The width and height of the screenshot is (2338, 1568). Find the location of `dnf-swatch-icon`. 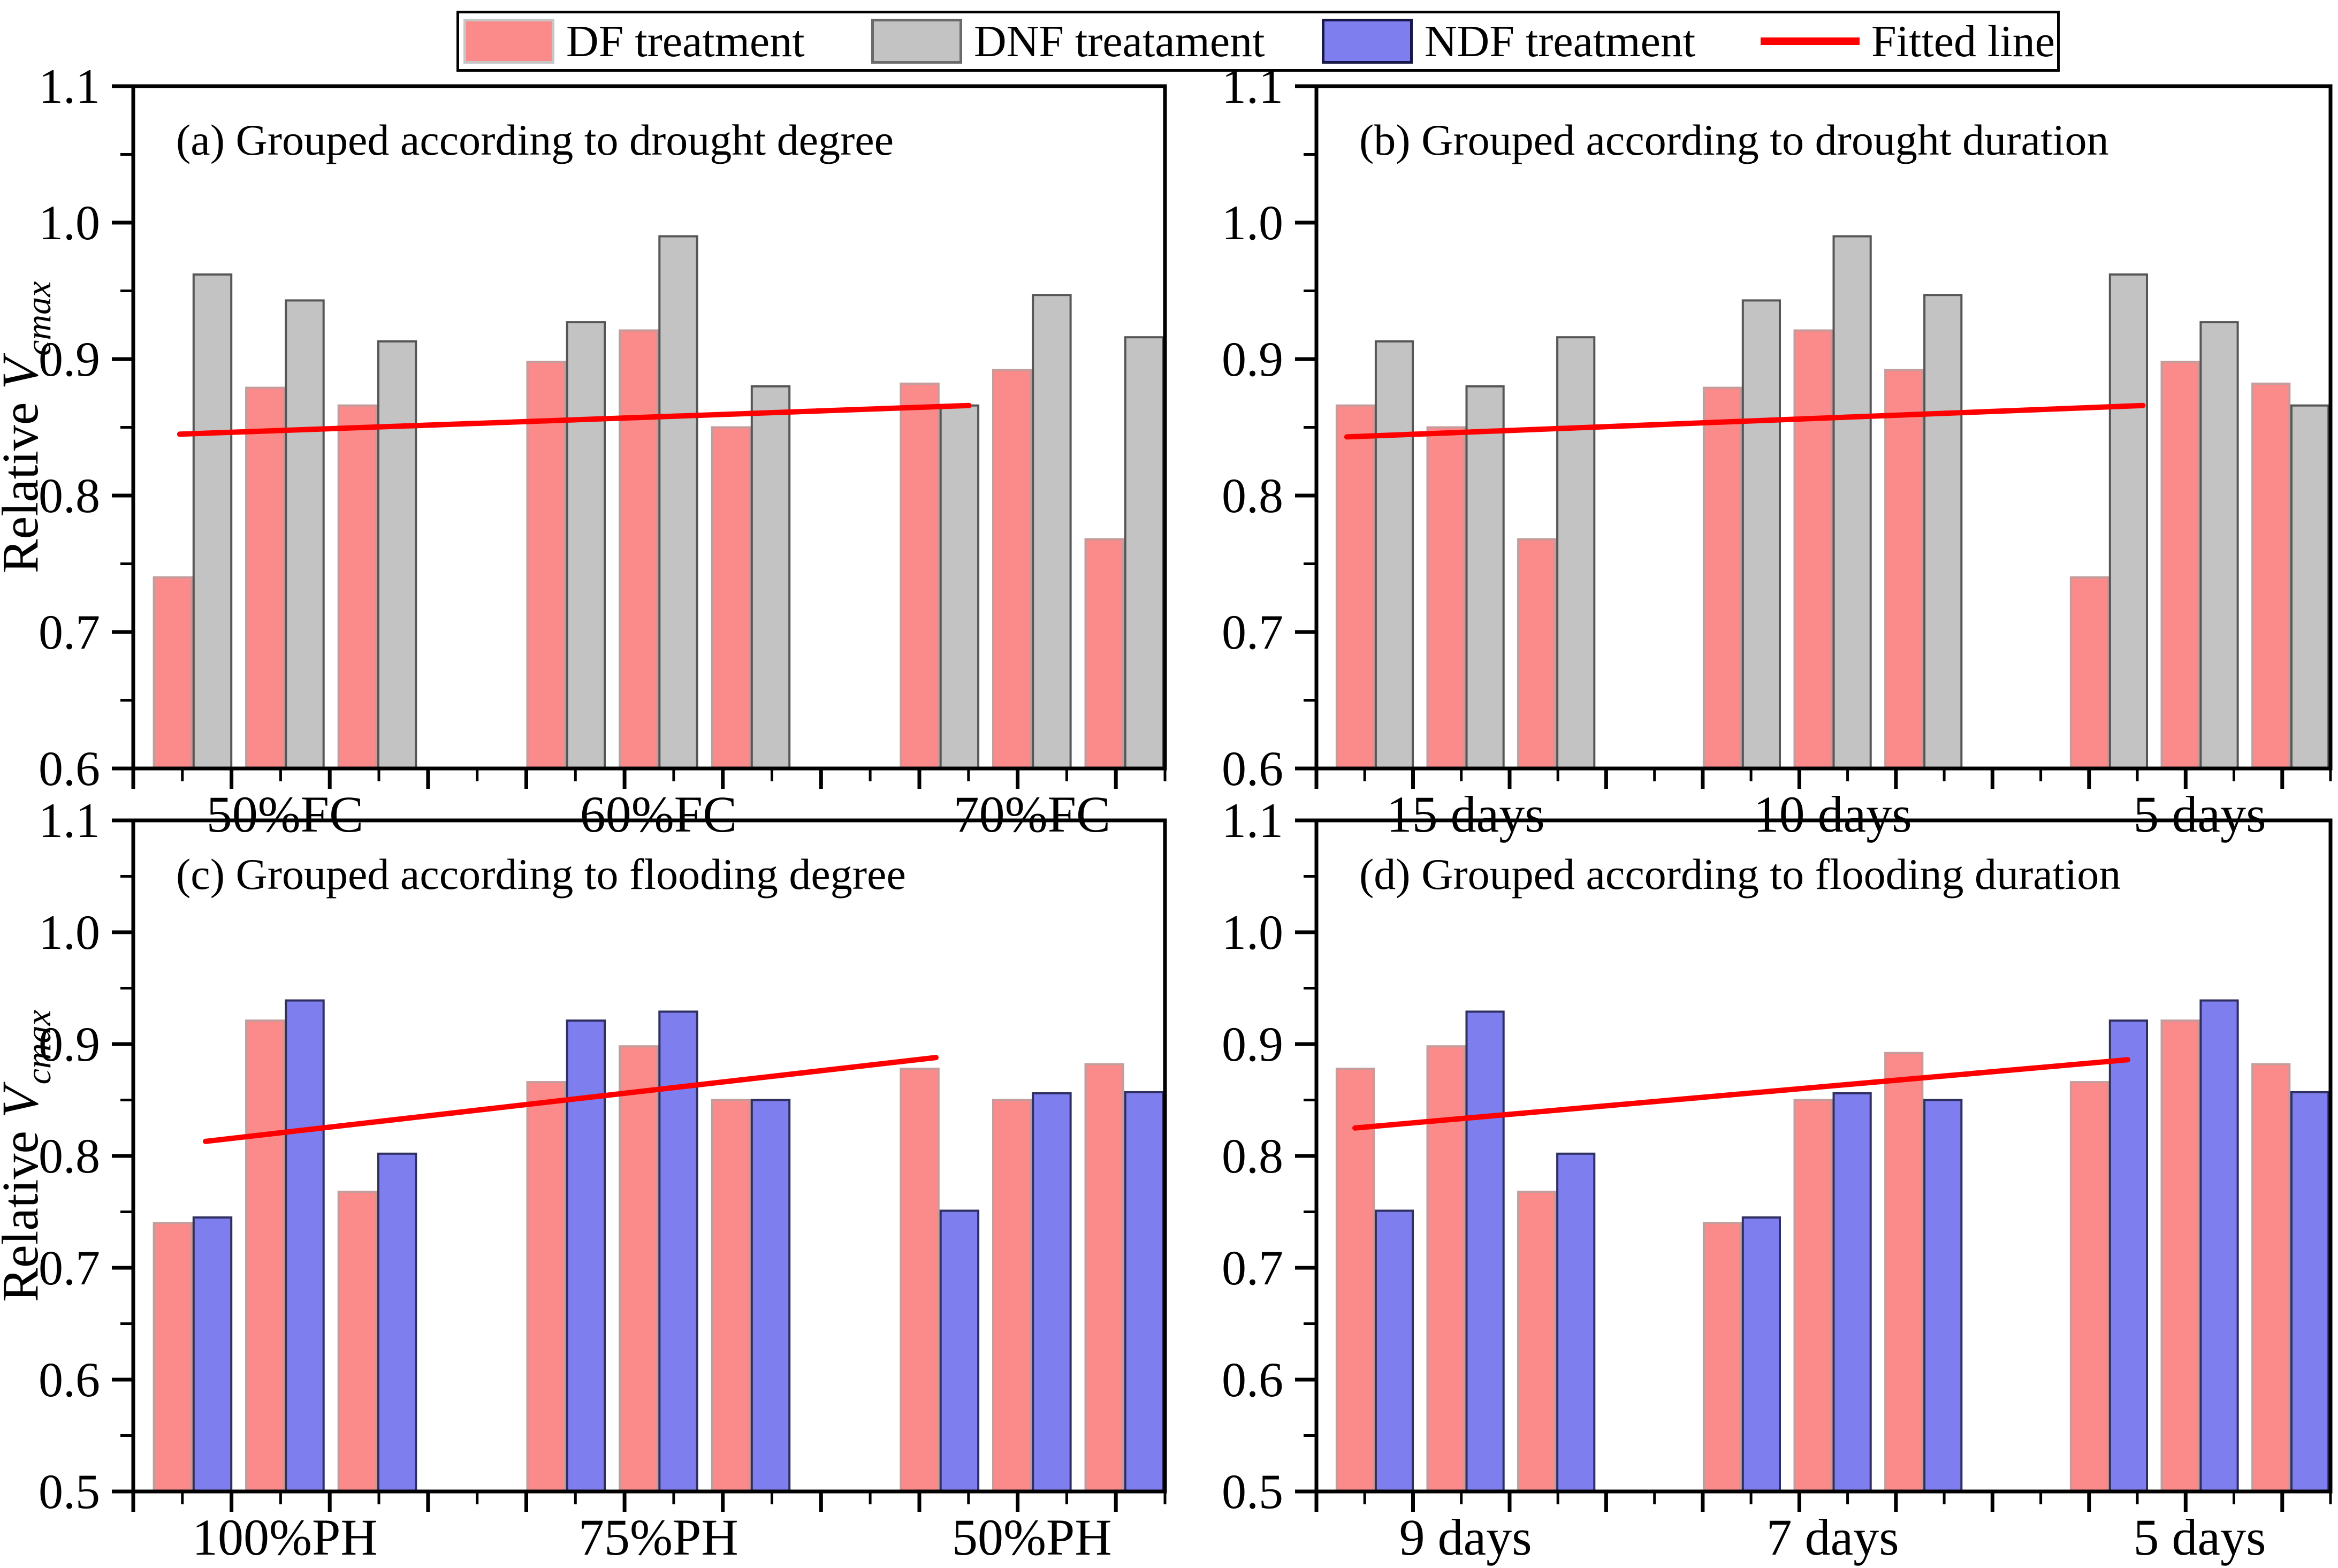

dnf-swatch-icon is located at coordinates (916, 41).